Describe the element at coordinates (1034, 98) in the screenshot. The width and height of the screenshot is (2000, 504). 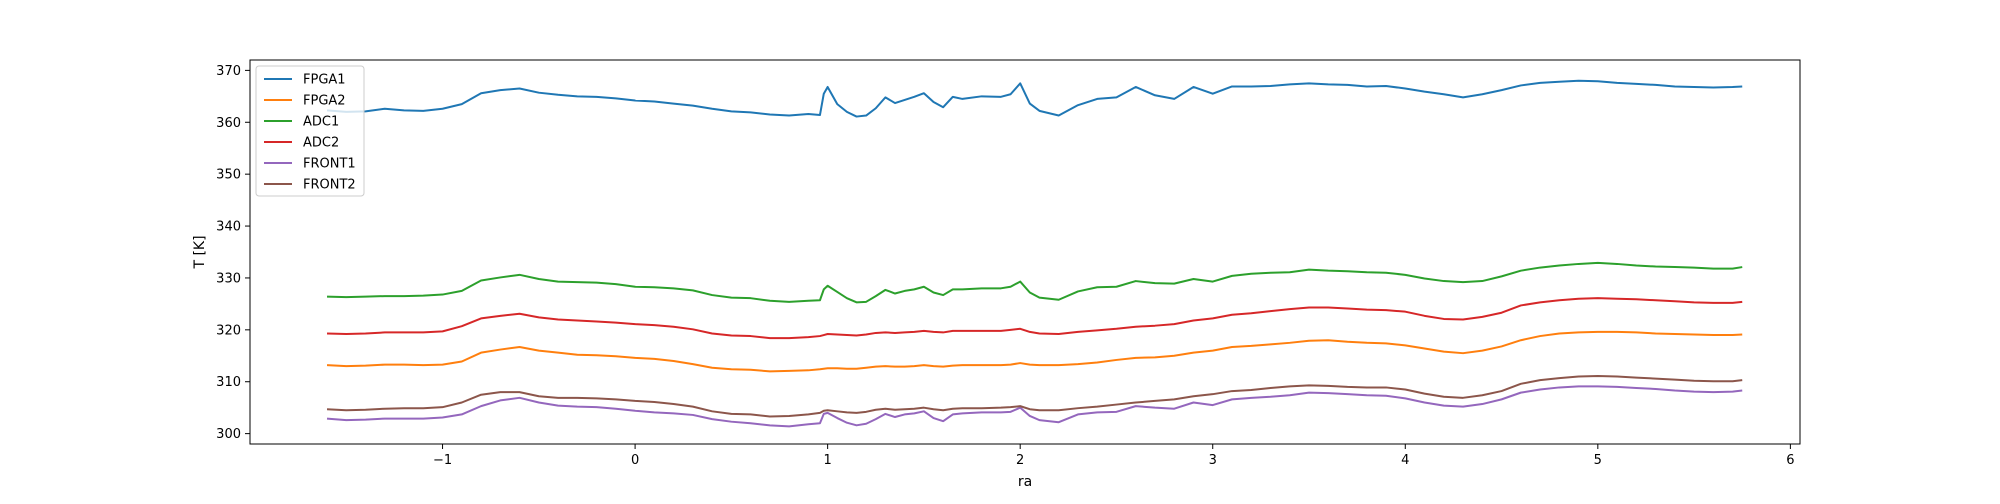
I see `series-line-fpga1` at that location.